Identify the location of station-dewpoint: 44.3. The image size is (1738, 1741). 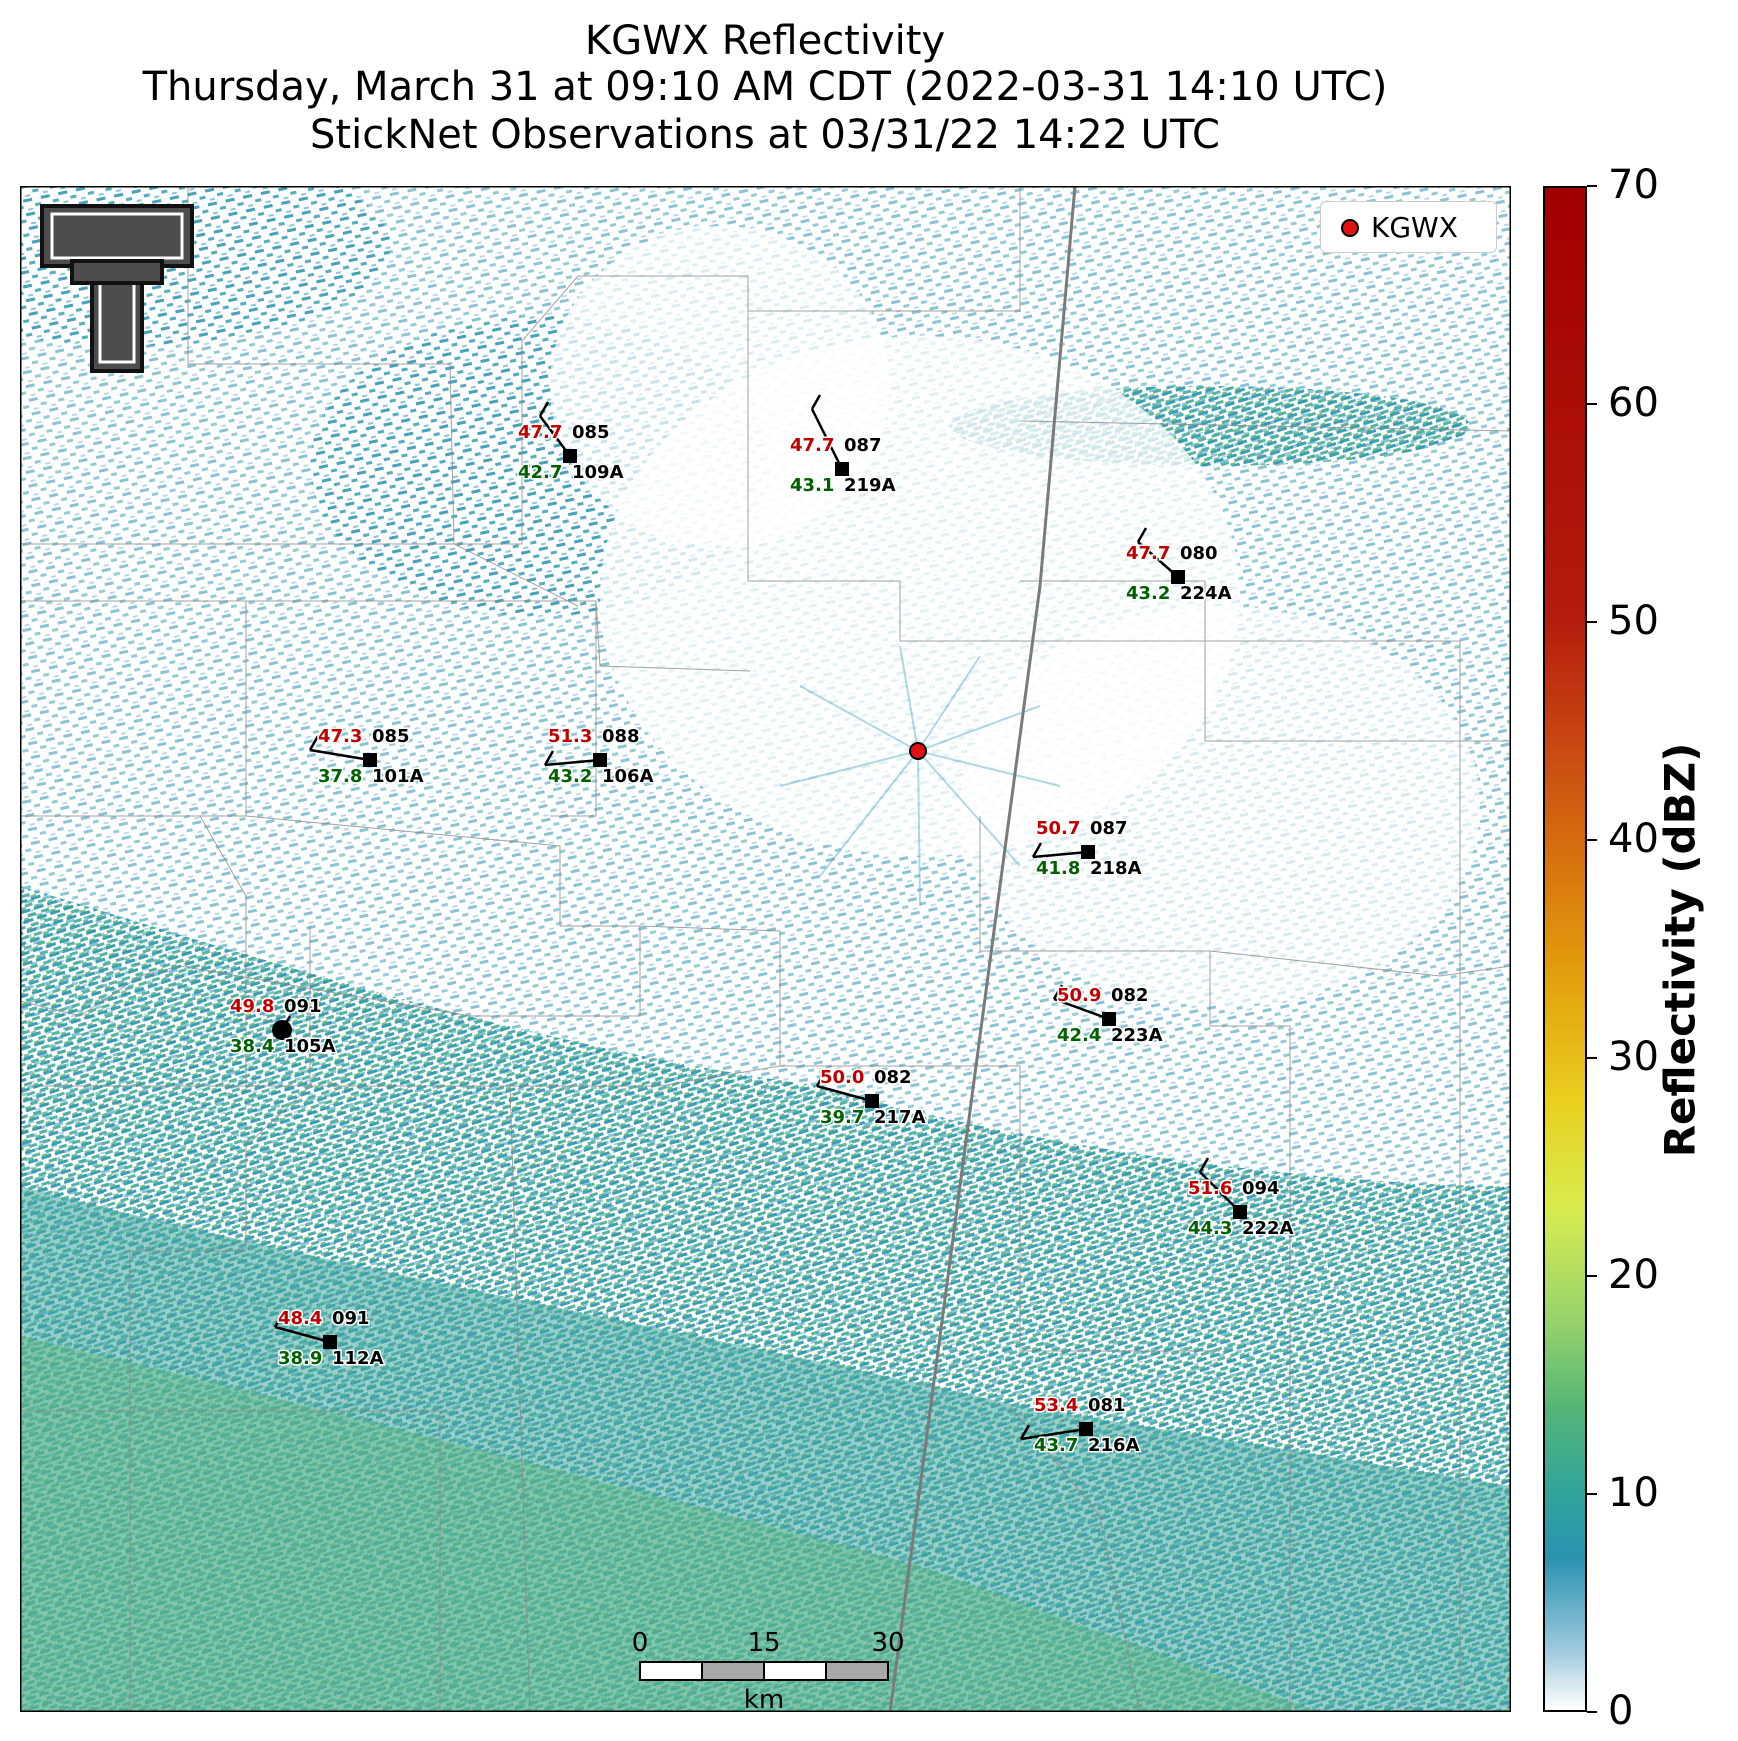
(1210, 1228).